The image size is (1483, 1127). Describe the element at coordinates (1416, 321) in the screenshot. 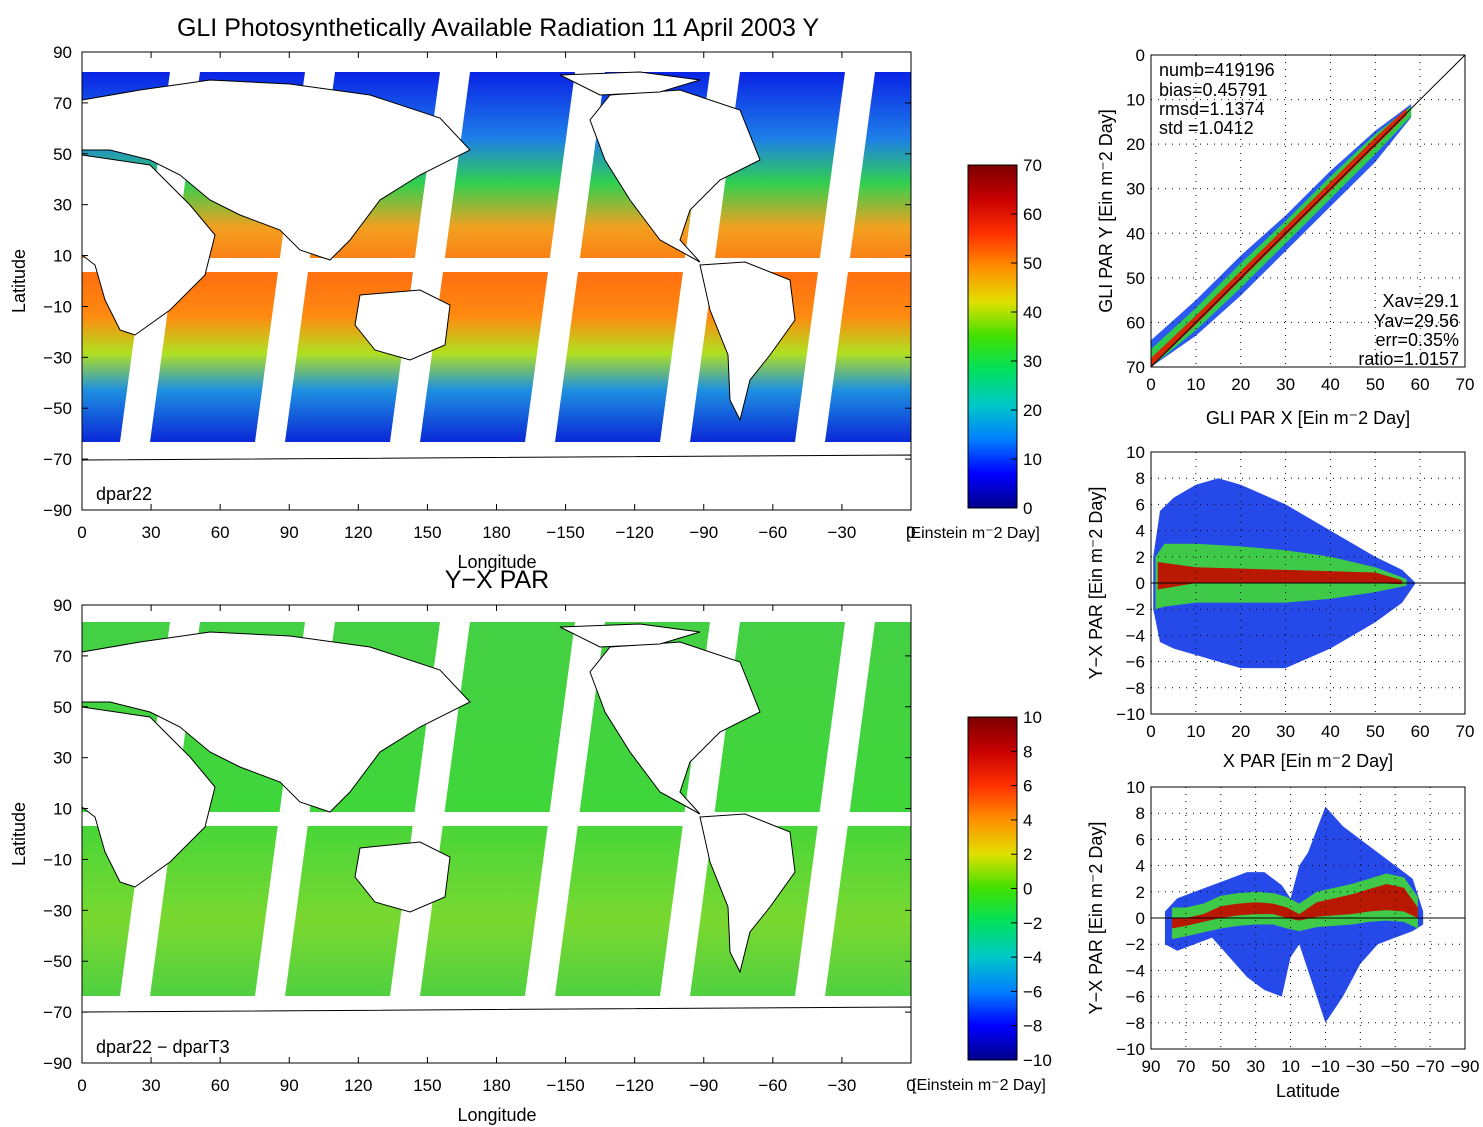

I see `stat-yav: Yav=29.56` at that location.